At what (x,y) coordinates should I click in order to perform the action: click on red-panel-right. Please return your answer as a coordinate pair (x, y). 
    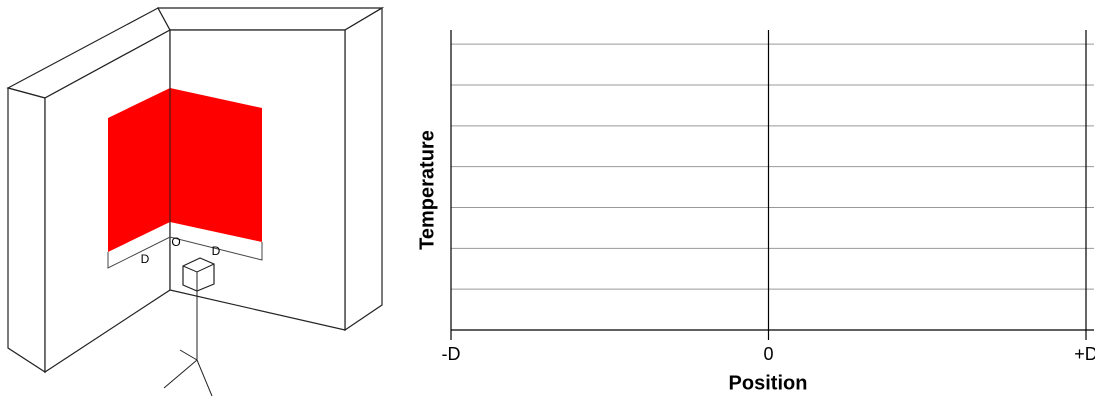
    Looking at the image, I should click on (216, 165).